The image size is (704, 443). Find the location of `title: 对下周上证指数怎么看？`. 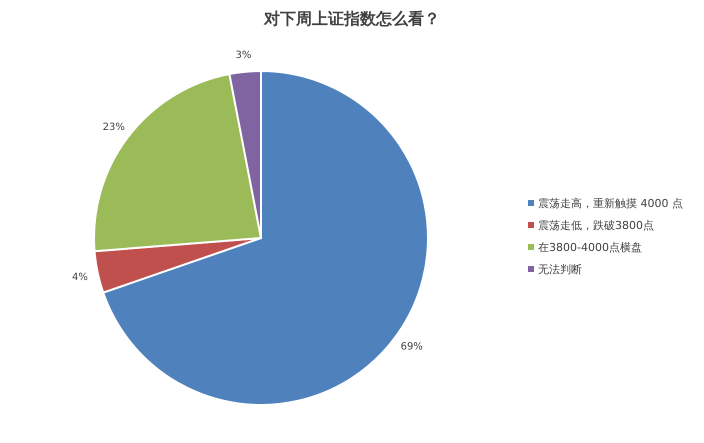

title: 对下周上证指数怎么看？ is located at coordinates (352, 18).